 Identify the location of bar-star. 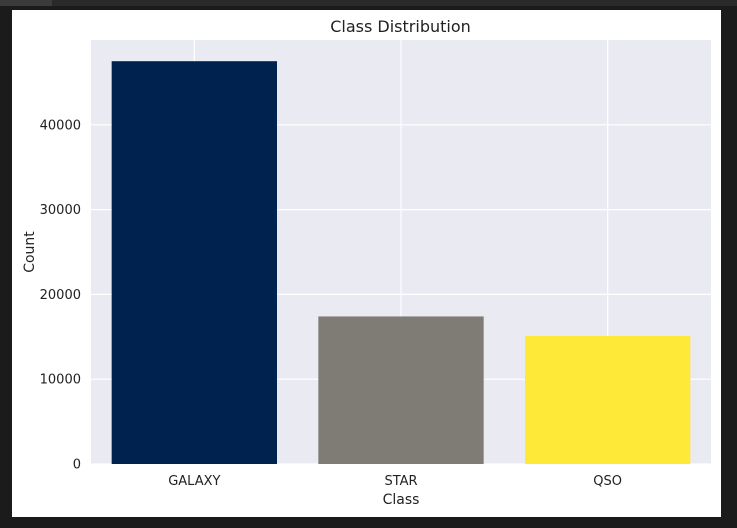
(401, 390).